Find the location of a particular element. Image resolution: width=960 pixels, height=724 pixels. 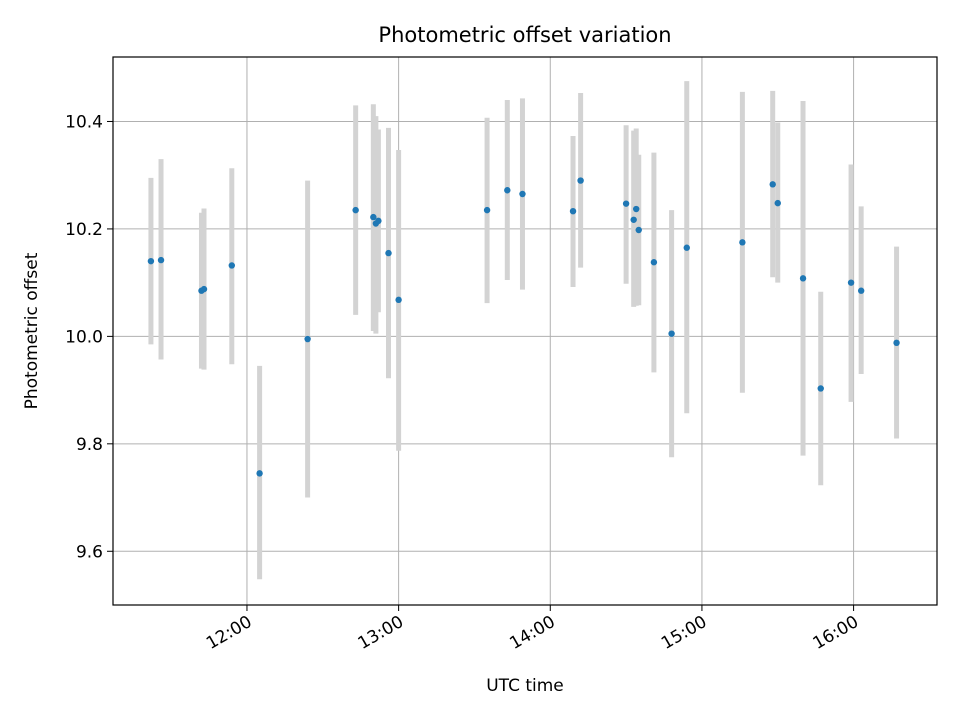

x-axis-label: UTC time is located at coordinates (525, 686).